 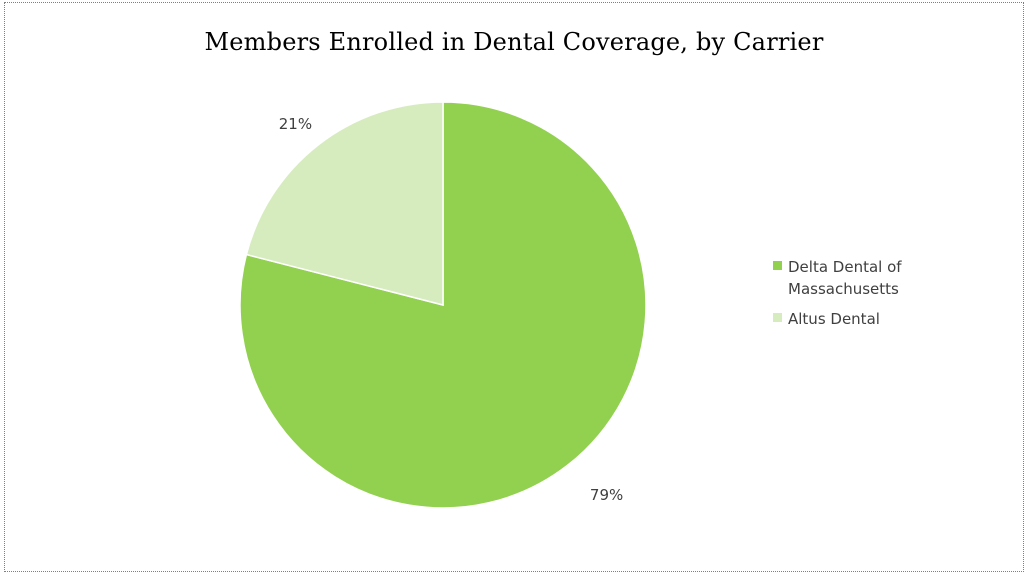 I want to click on legend-item: Delta Dental of Massachusetts, so click(x=873, y=278).